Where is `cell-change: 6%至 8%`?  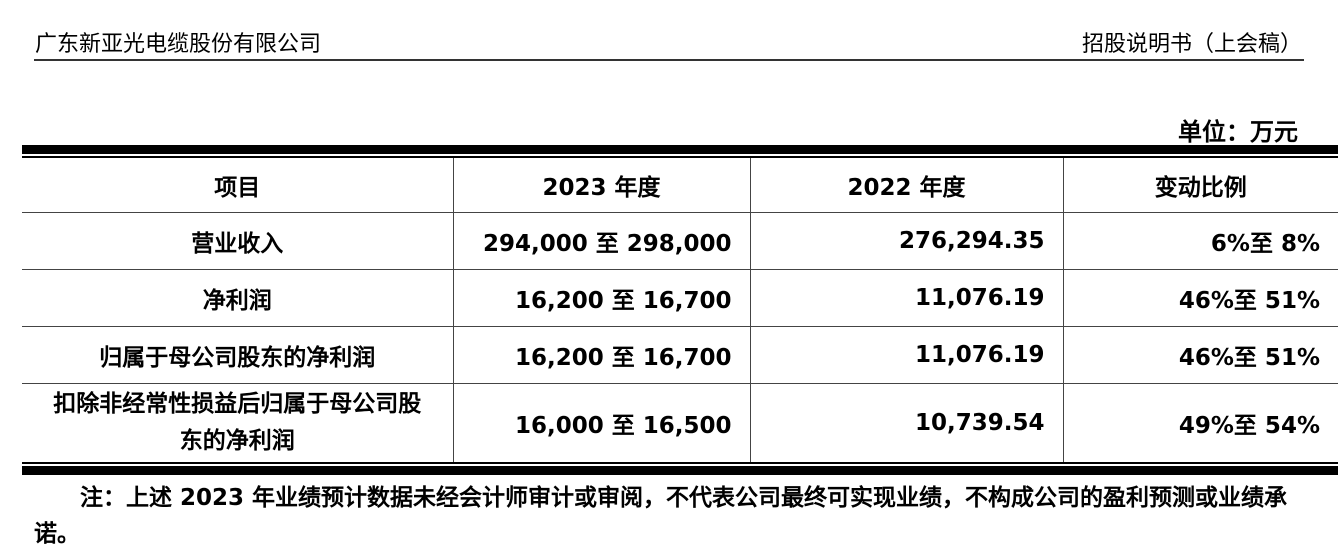 cell-change: 6%至 8% is located at coordinates (1200, 241).